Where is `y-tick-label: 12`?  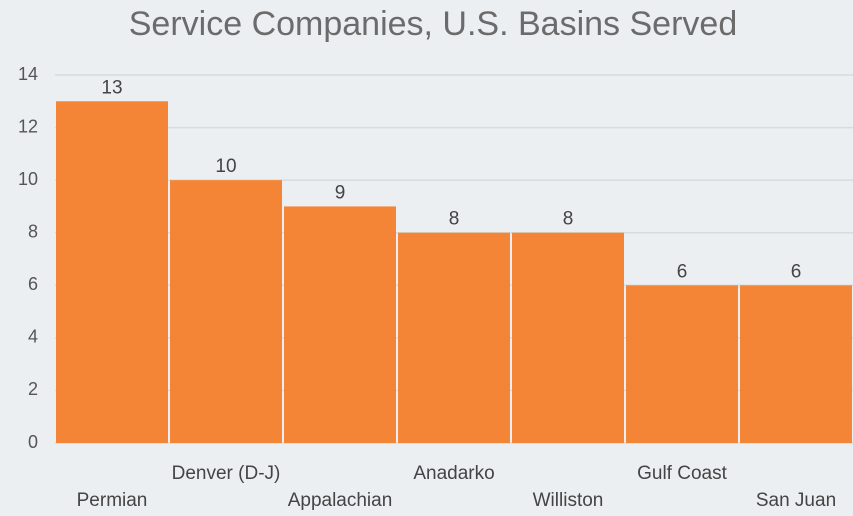 y-tick-label: 12 is located at coordinates (28, 126).